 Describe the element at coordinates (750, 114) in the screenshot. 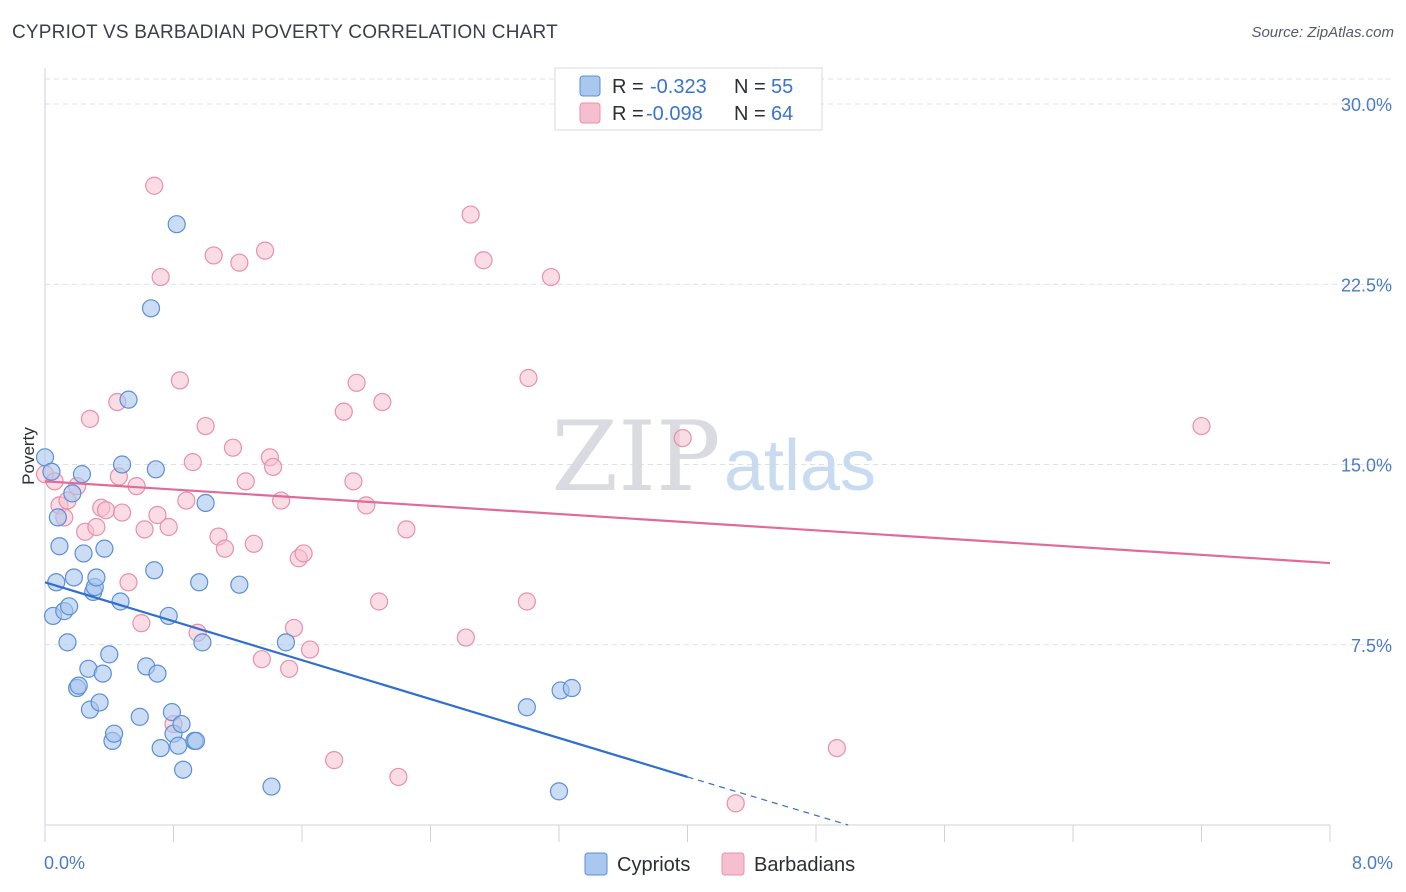

I see `stats-n-label-barbadians: N =` at that location.